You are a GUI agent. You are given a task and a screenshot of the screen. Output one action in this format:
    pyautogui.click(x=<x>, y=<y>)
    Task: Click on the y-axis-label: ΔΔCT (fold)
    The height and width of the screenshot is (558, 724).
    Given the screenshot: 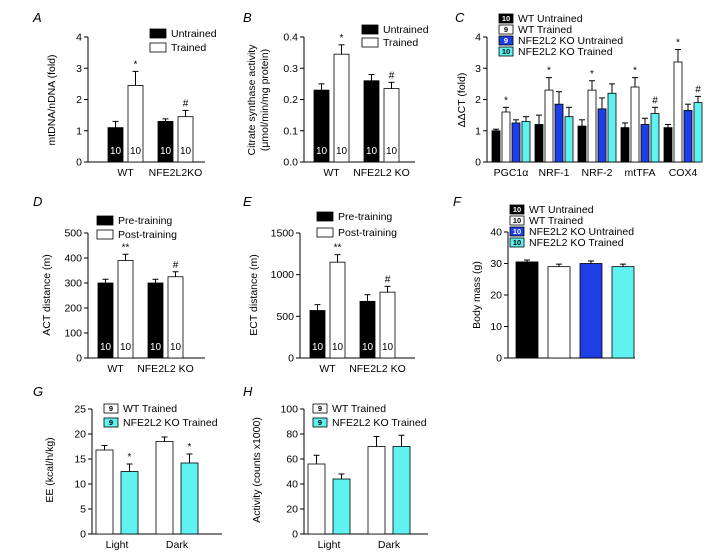 What is the action you would take?
    pyautogui.click(x=462, y=100)
    